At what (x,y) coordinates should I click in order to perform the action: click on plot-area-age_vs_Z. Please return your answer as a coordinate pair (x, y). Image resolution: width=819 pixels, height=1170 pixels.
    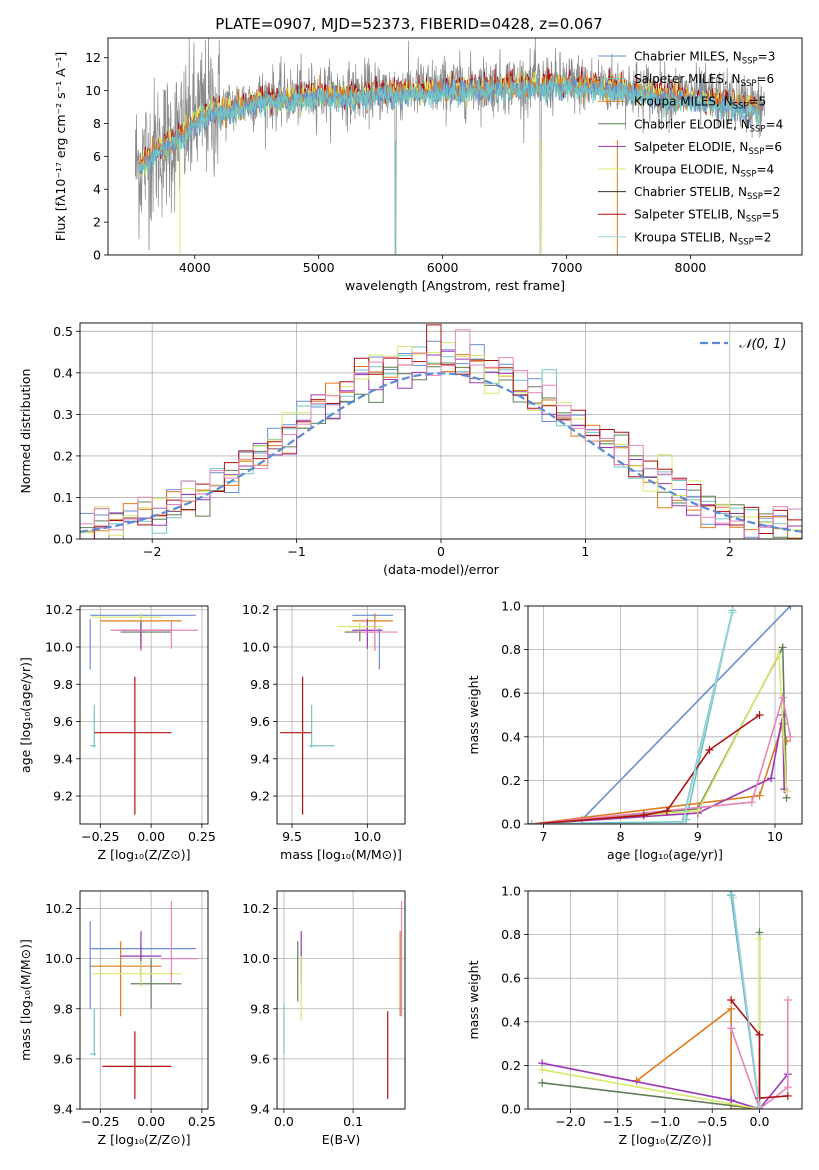
    Looking at the image, I should click on (143, 714).